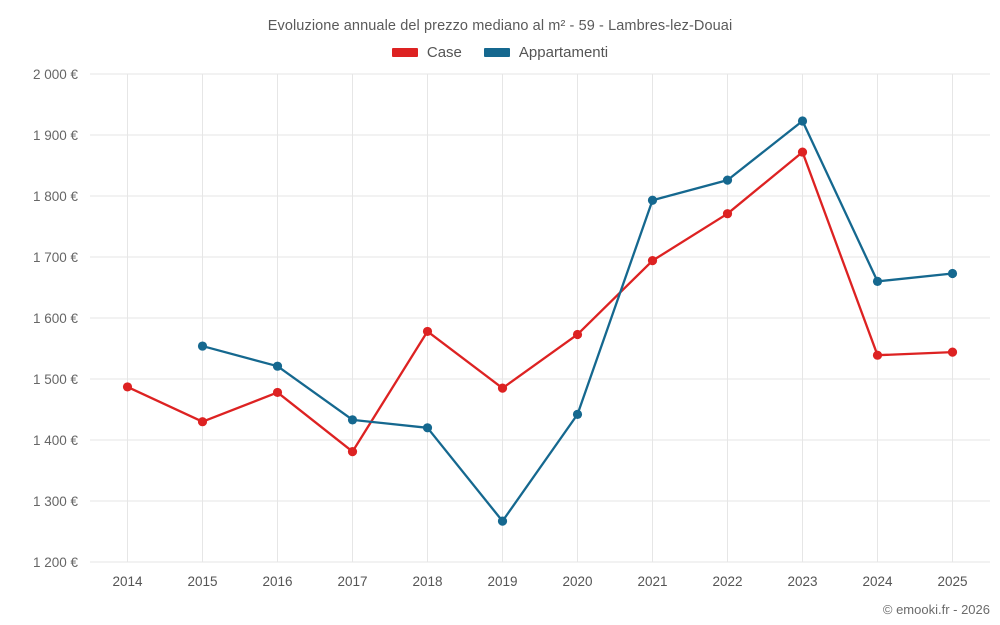 The height and width of the screenshot is (625, 1000). I want to click on y-axis-tick-label: 1 200 €, so click(56, 562).